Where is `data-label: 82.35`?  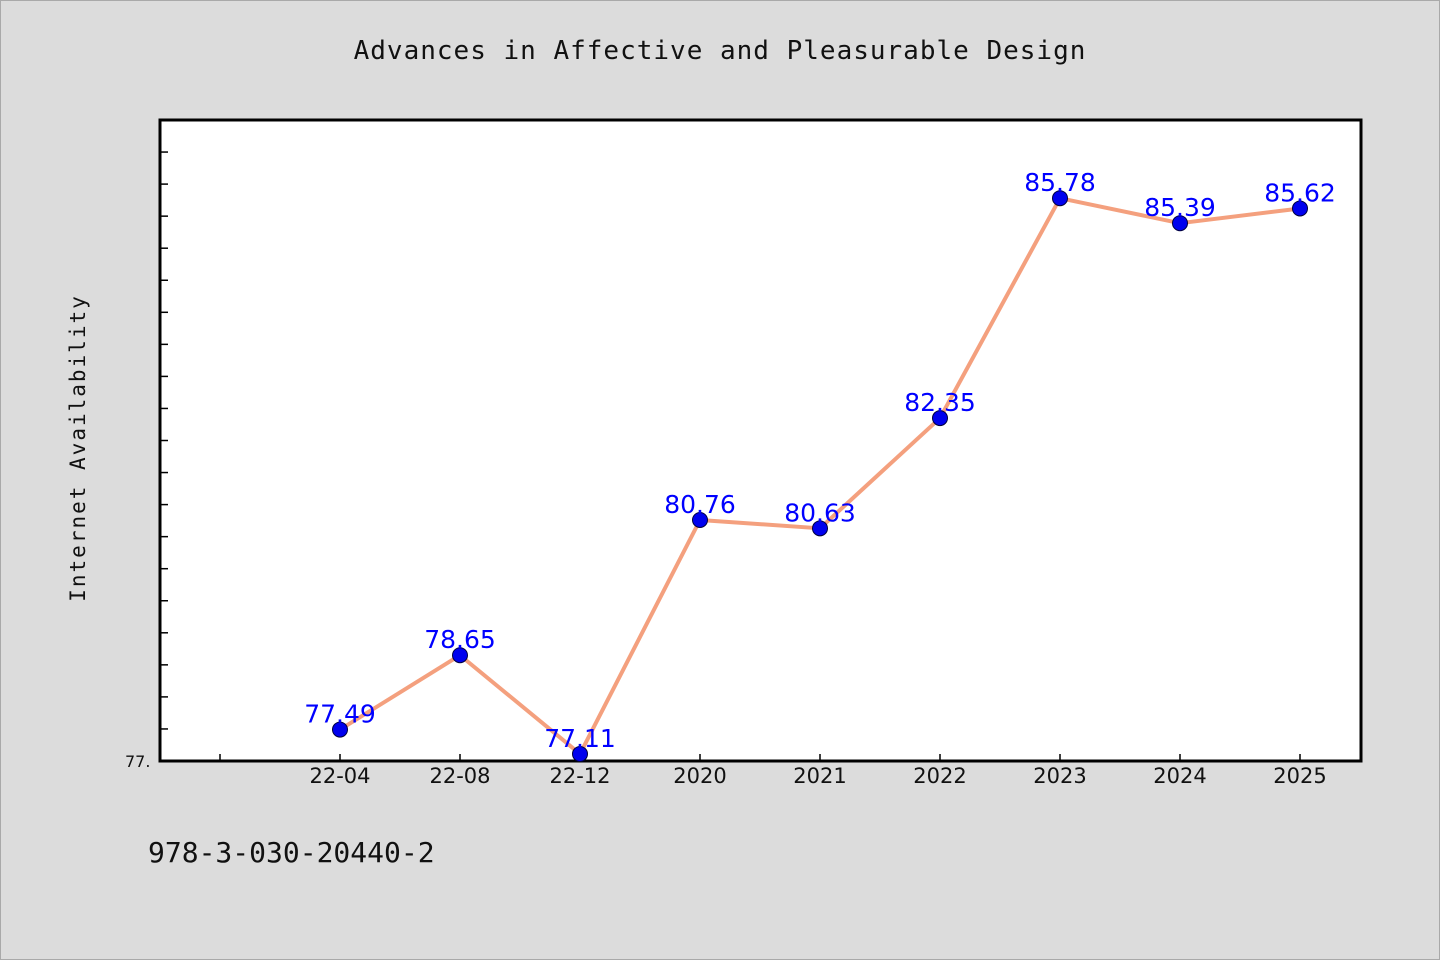
data-label: 82.35 is located at coordinates (940, 402).